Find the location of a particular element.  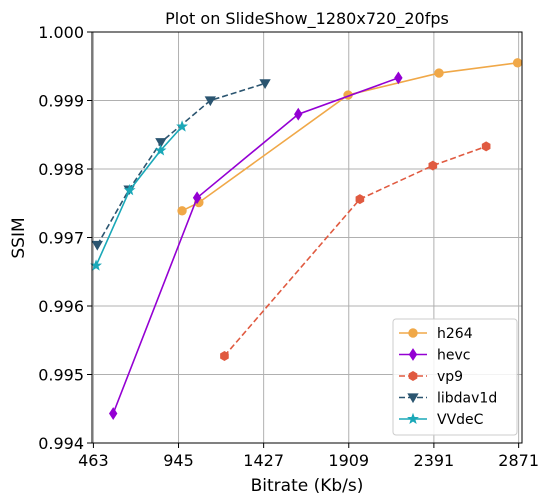

legend-item-vp9: vp9 is located at coordinates (431, 377).